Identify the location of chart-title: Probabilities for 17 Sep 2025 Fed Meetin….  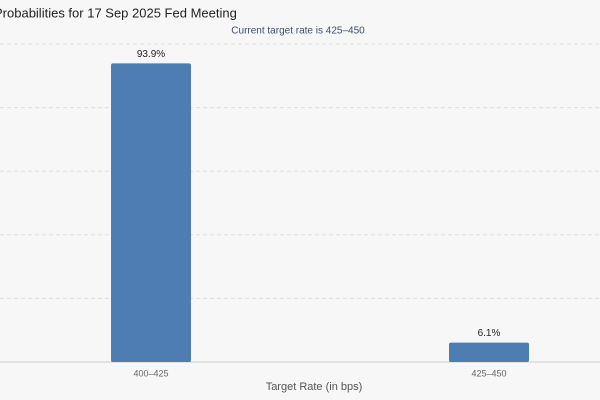
(118, 12).